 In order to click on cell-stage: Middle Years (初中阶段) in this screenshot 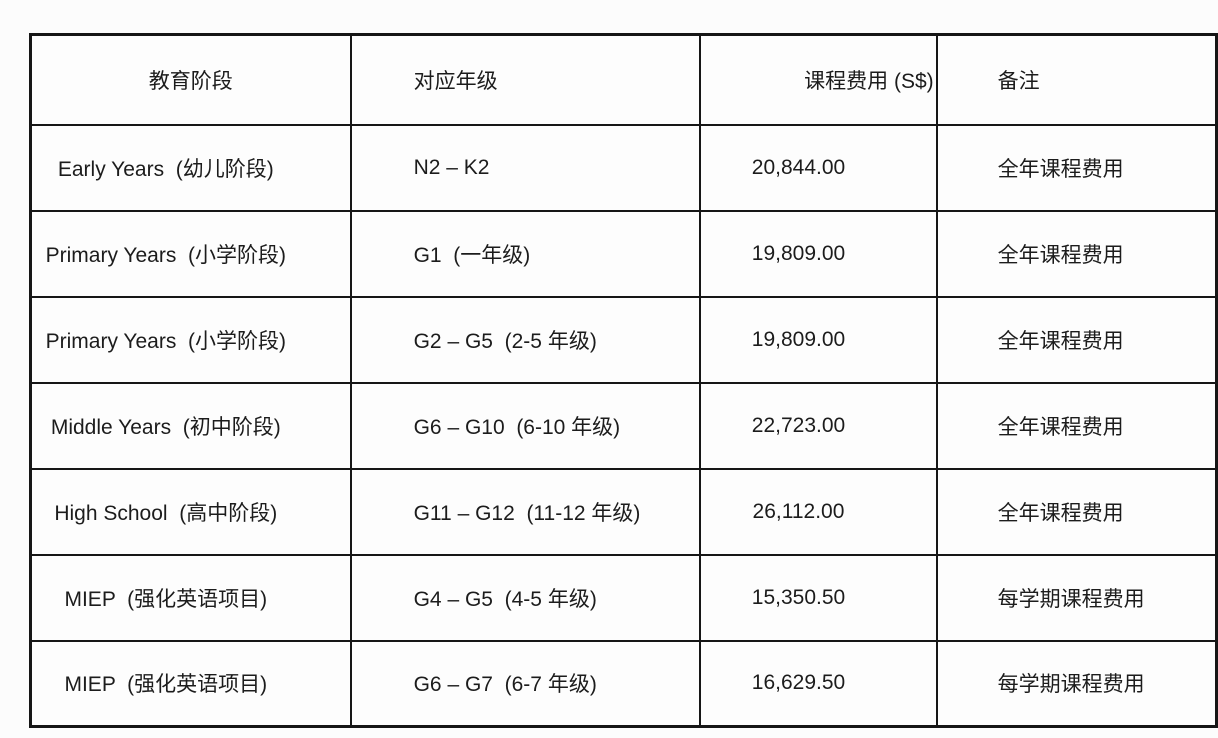, I will do `click(190, 425)`.